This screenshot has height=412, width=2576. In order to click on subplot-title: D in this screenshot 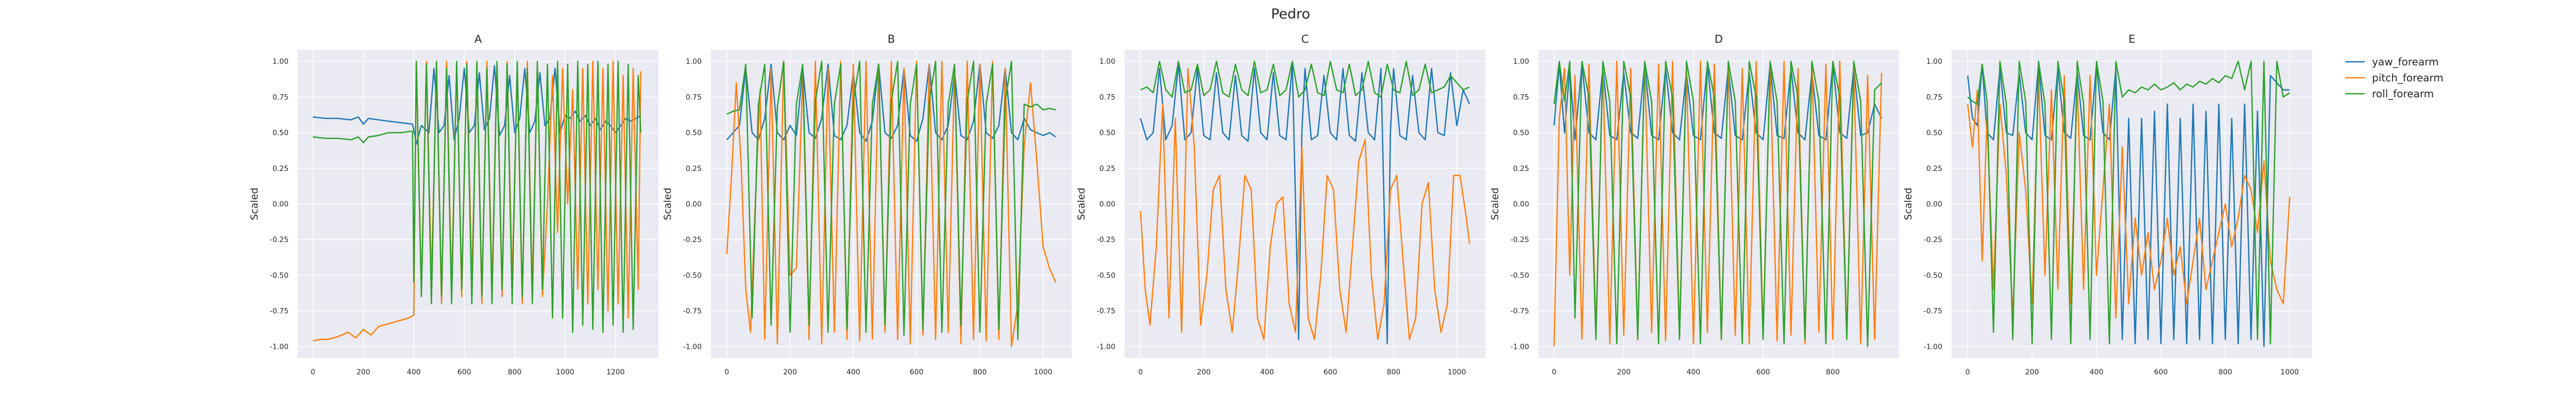, I will do `click(1719, 39)`.